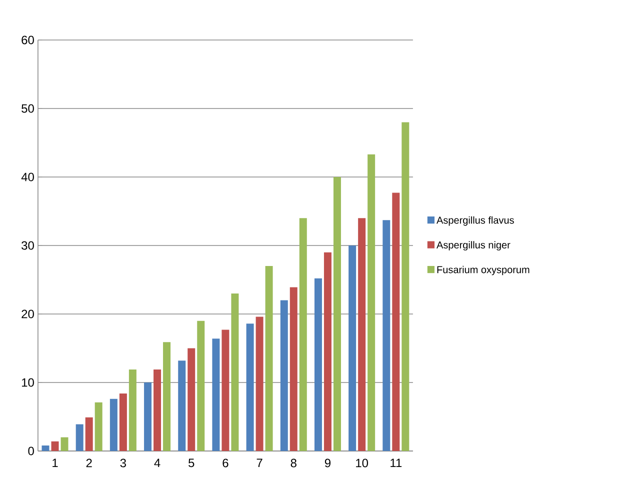 This screenshot has height=501, width=630. I want to click on y-tick-label: 30, so click(28, 245).